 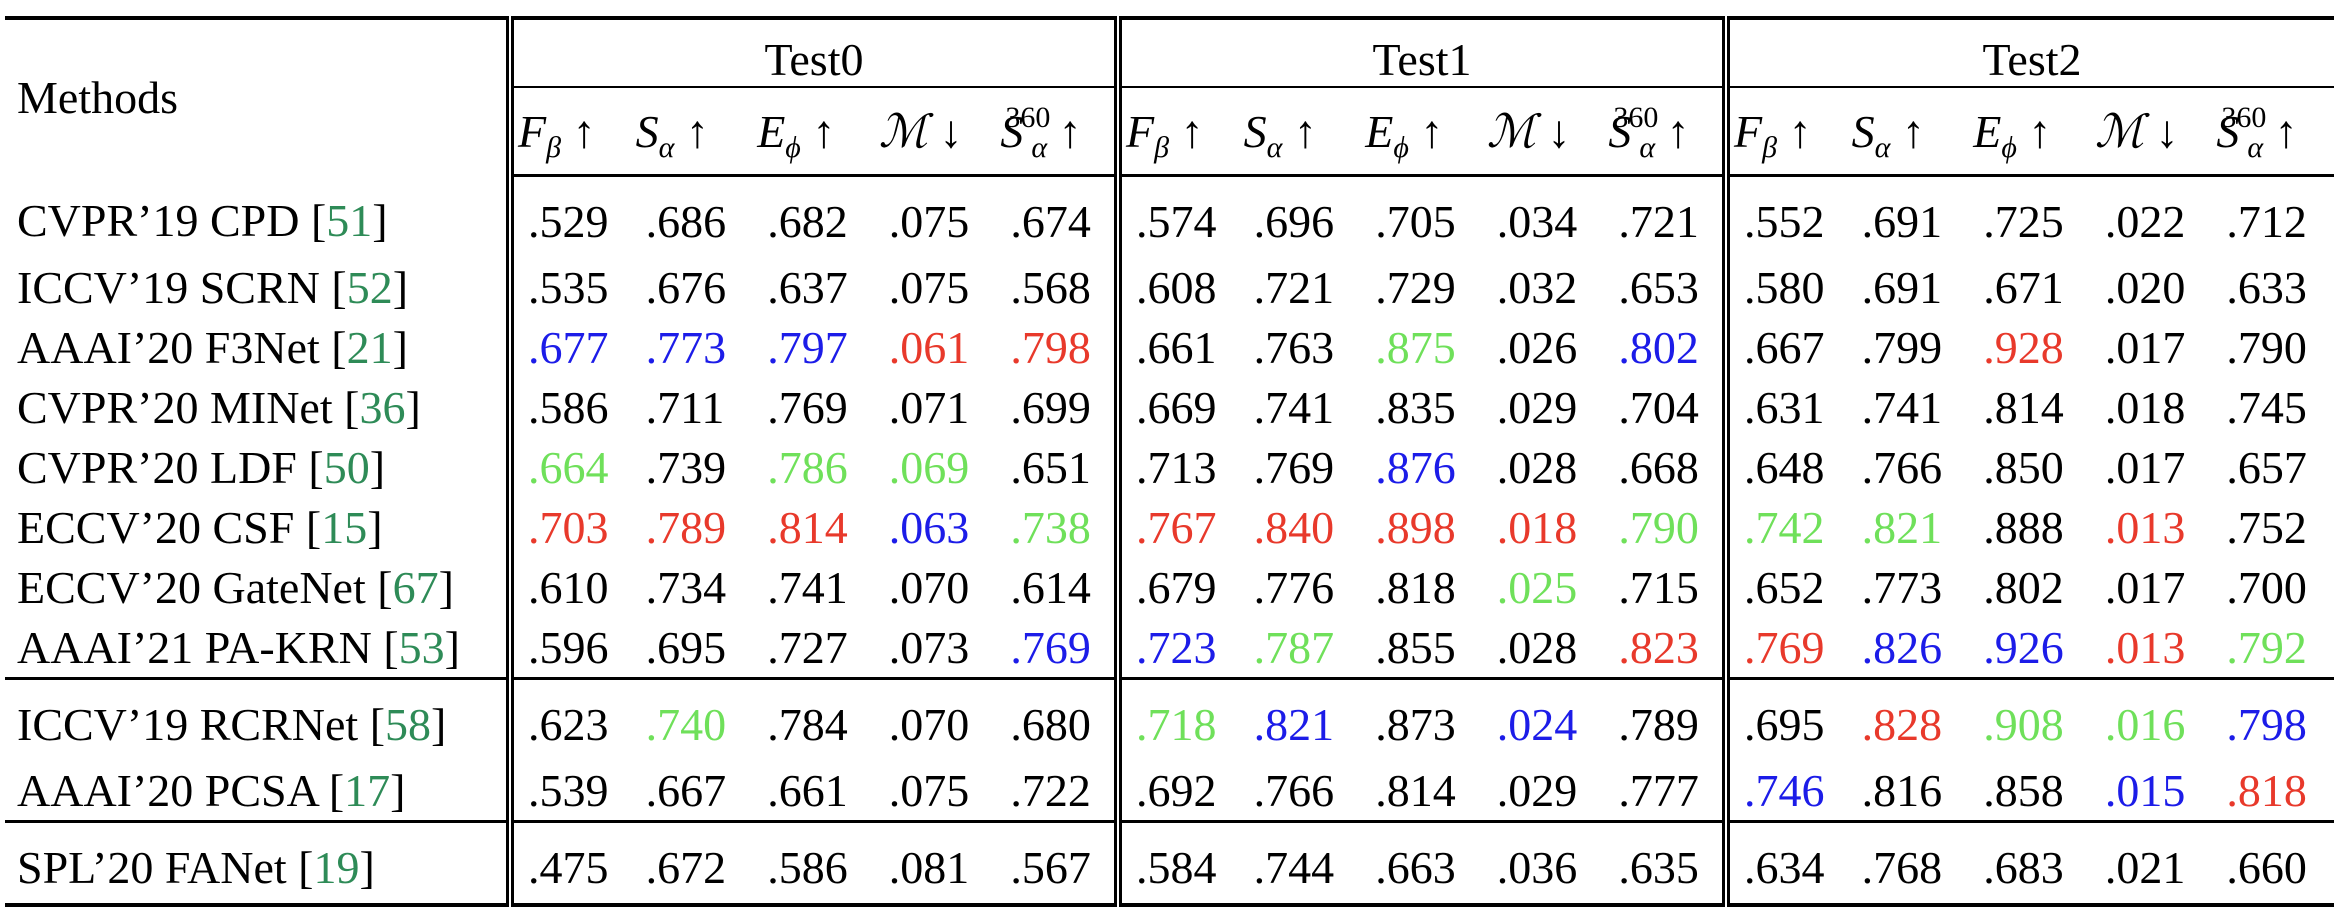 I want to click on value-cell: .034, so click(x=1537, y=221).